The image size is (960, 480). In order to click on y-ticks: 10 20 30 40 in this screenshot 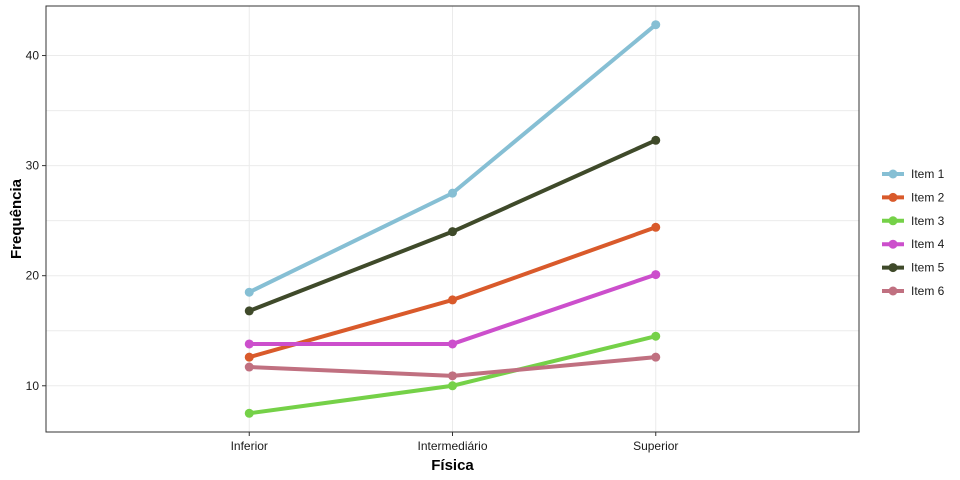, I will do `click(36, 221)`.